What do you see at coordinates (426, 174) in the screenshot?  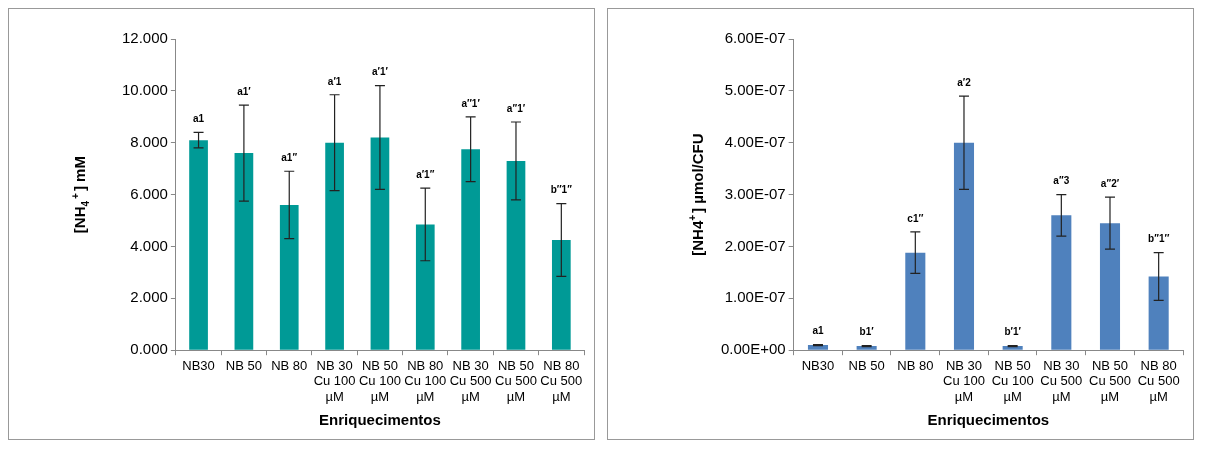 I see `annotation: a′1′′` at bounding box center [426, 174].